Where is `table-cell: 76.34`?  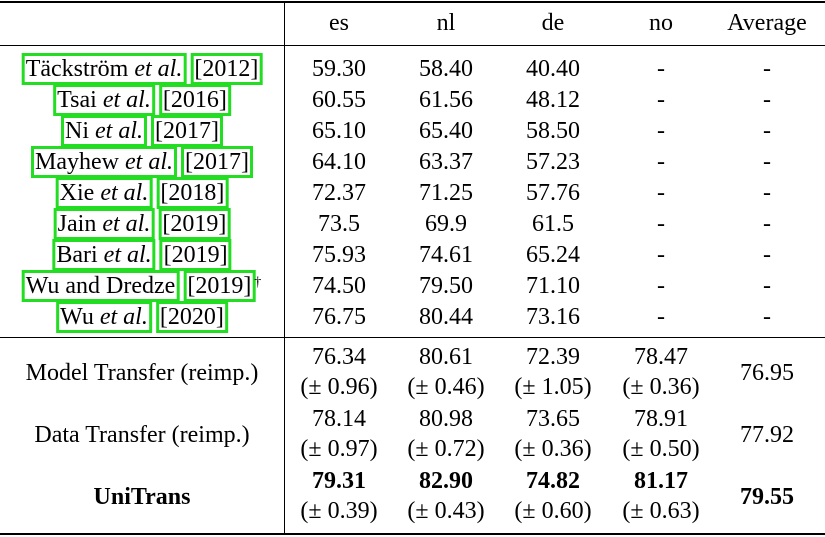 table-cell: 76.34 is located at coordinates (339, 357).